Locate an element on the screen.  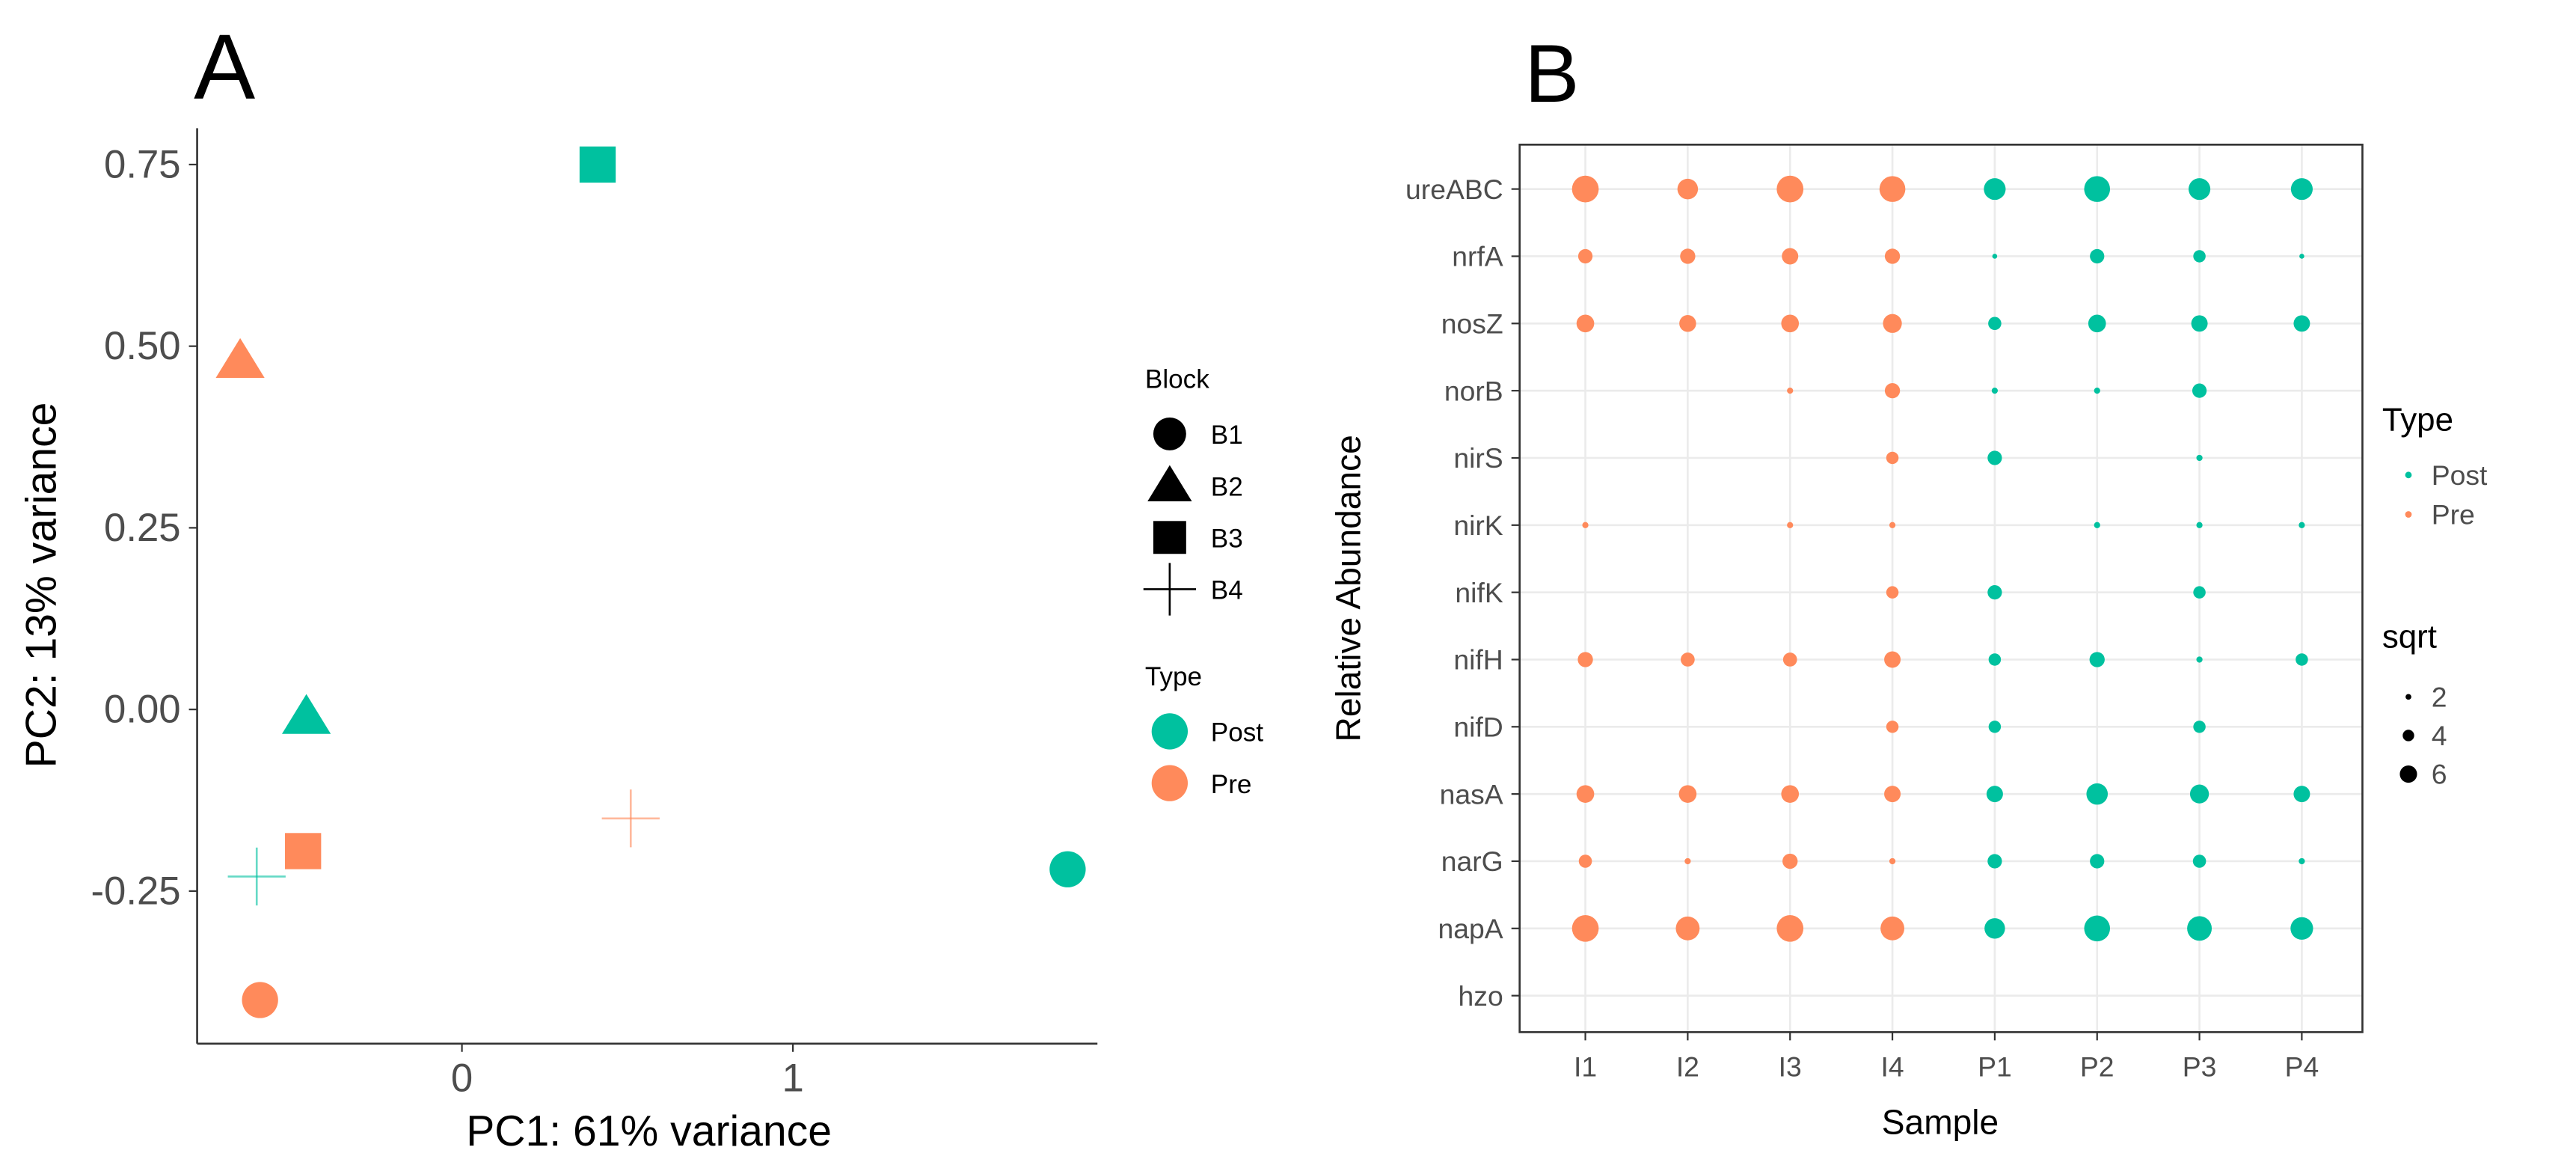
x-tick-label: P4 is located at coordinates (2302, 1067).